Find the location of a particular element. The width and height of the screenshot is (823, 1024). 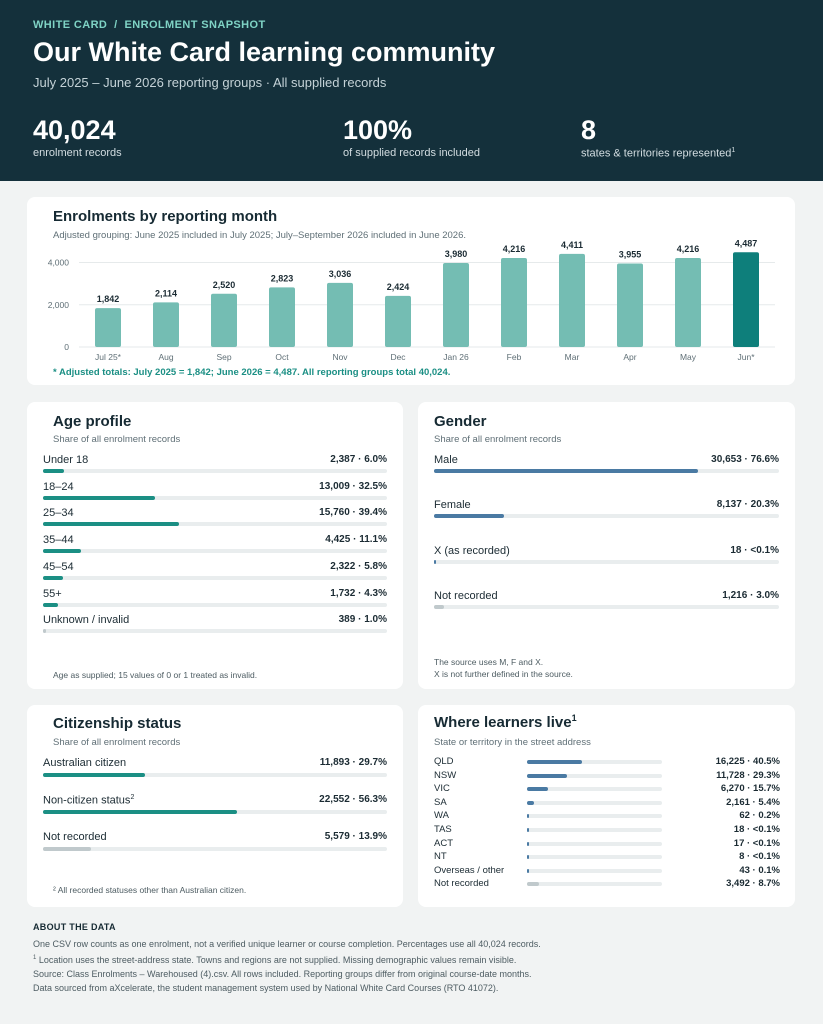

bar-value-label: 3,036 is located at coordinates (340, 274).